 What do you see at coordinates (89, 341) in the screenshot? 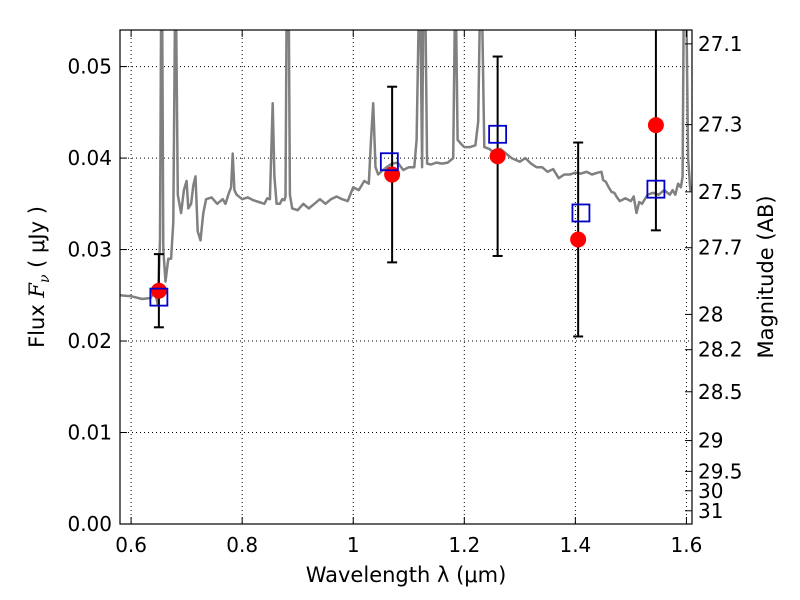
I see `y-tick-label: 0.02` at bounding box center [89, 341].